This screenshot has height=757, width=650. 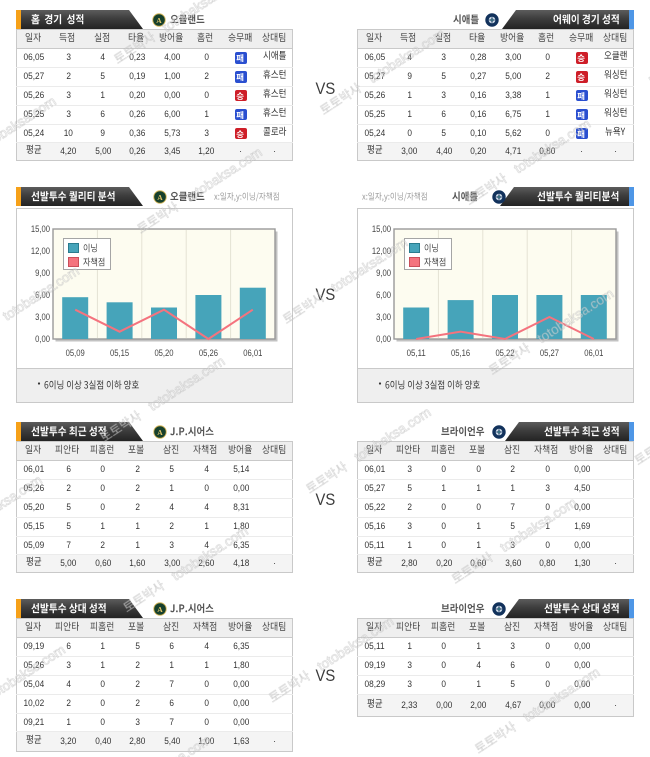 I want to click on svg-text: 05,11, so click(x=416, y=353).